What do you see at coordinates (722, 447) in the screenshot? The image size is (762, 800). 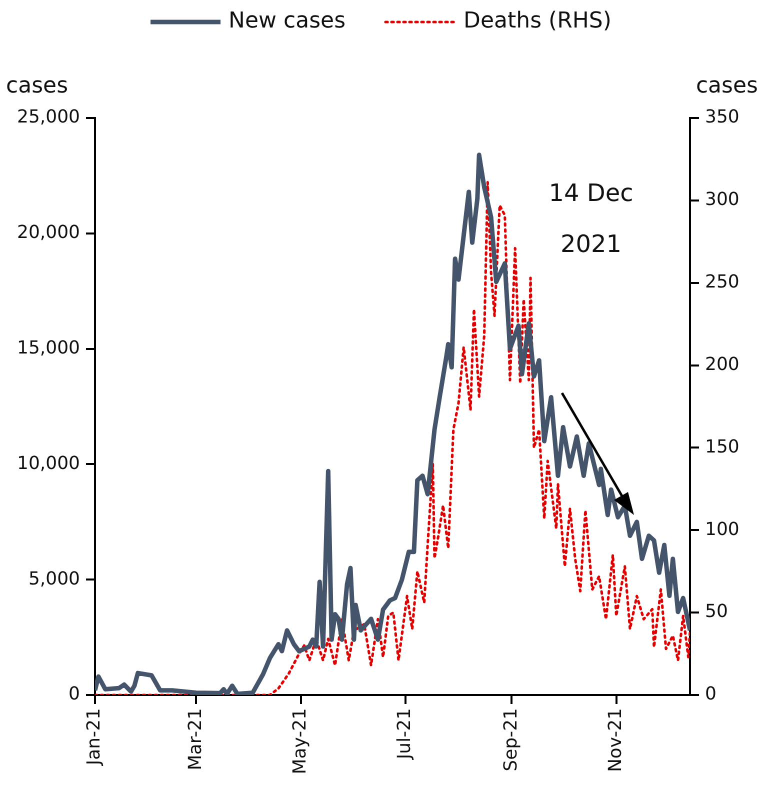 I see `y2-tick-label: 150` at bounding box center [722, 447].